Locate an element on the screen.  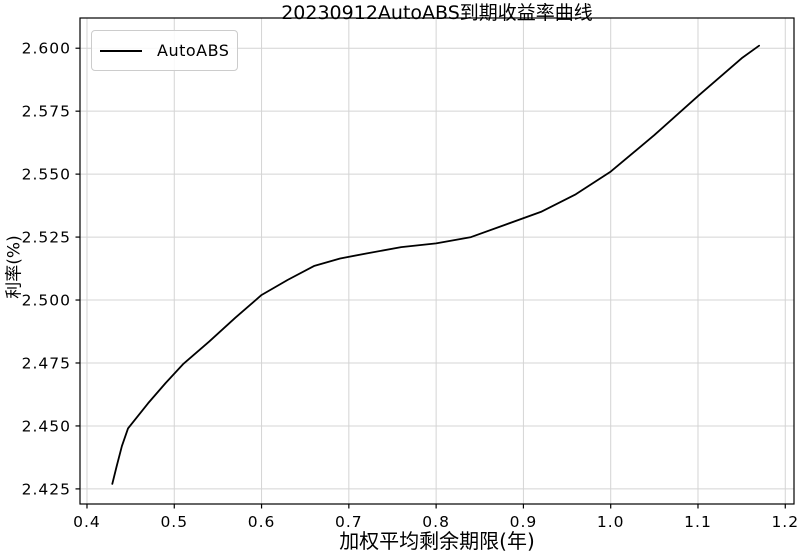
x-tick-label: 0.5 is located at coordinates (174, 522).